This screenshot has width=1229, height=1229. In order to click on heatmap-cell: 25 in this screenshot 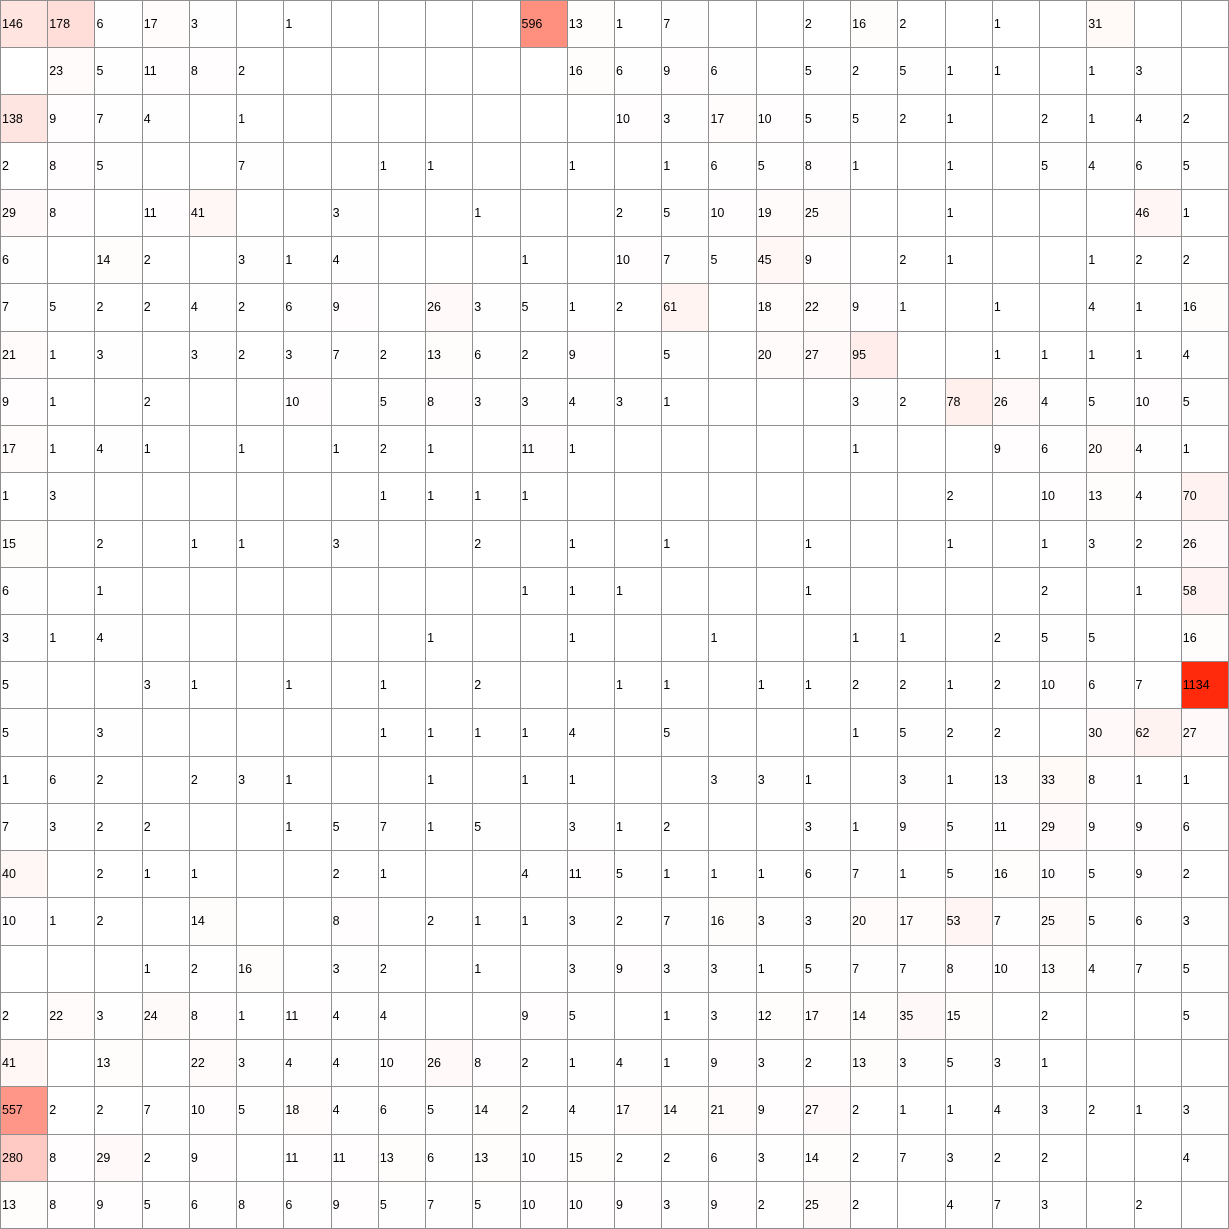, I will do `click(1064, 922)`.